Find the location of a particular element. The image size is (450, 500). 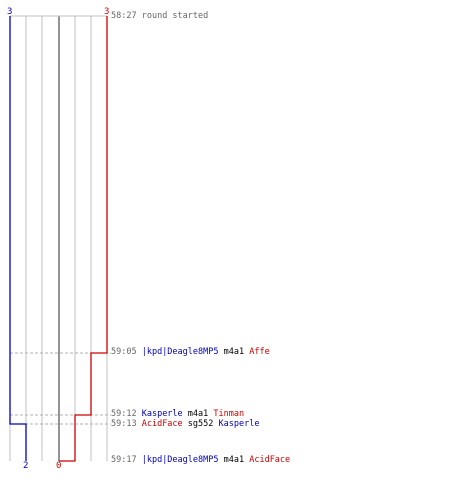

blue-start-count: 3 is located at coordinates (9, 12).